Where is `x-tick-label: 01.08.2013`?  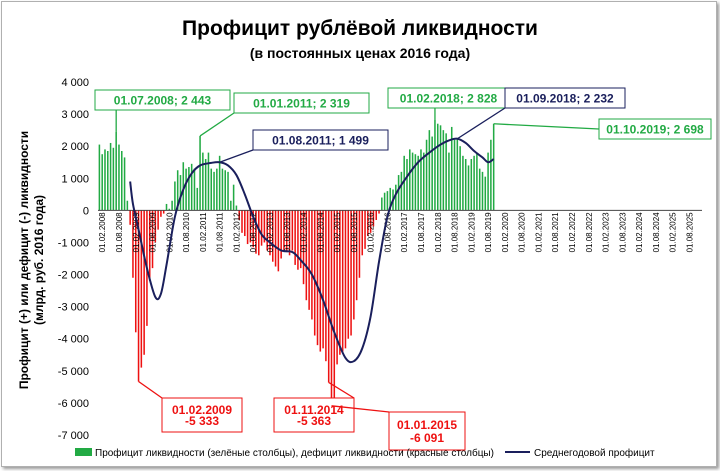
x-tick-label: 01.08.2013 is located at coordinates (287, 232).